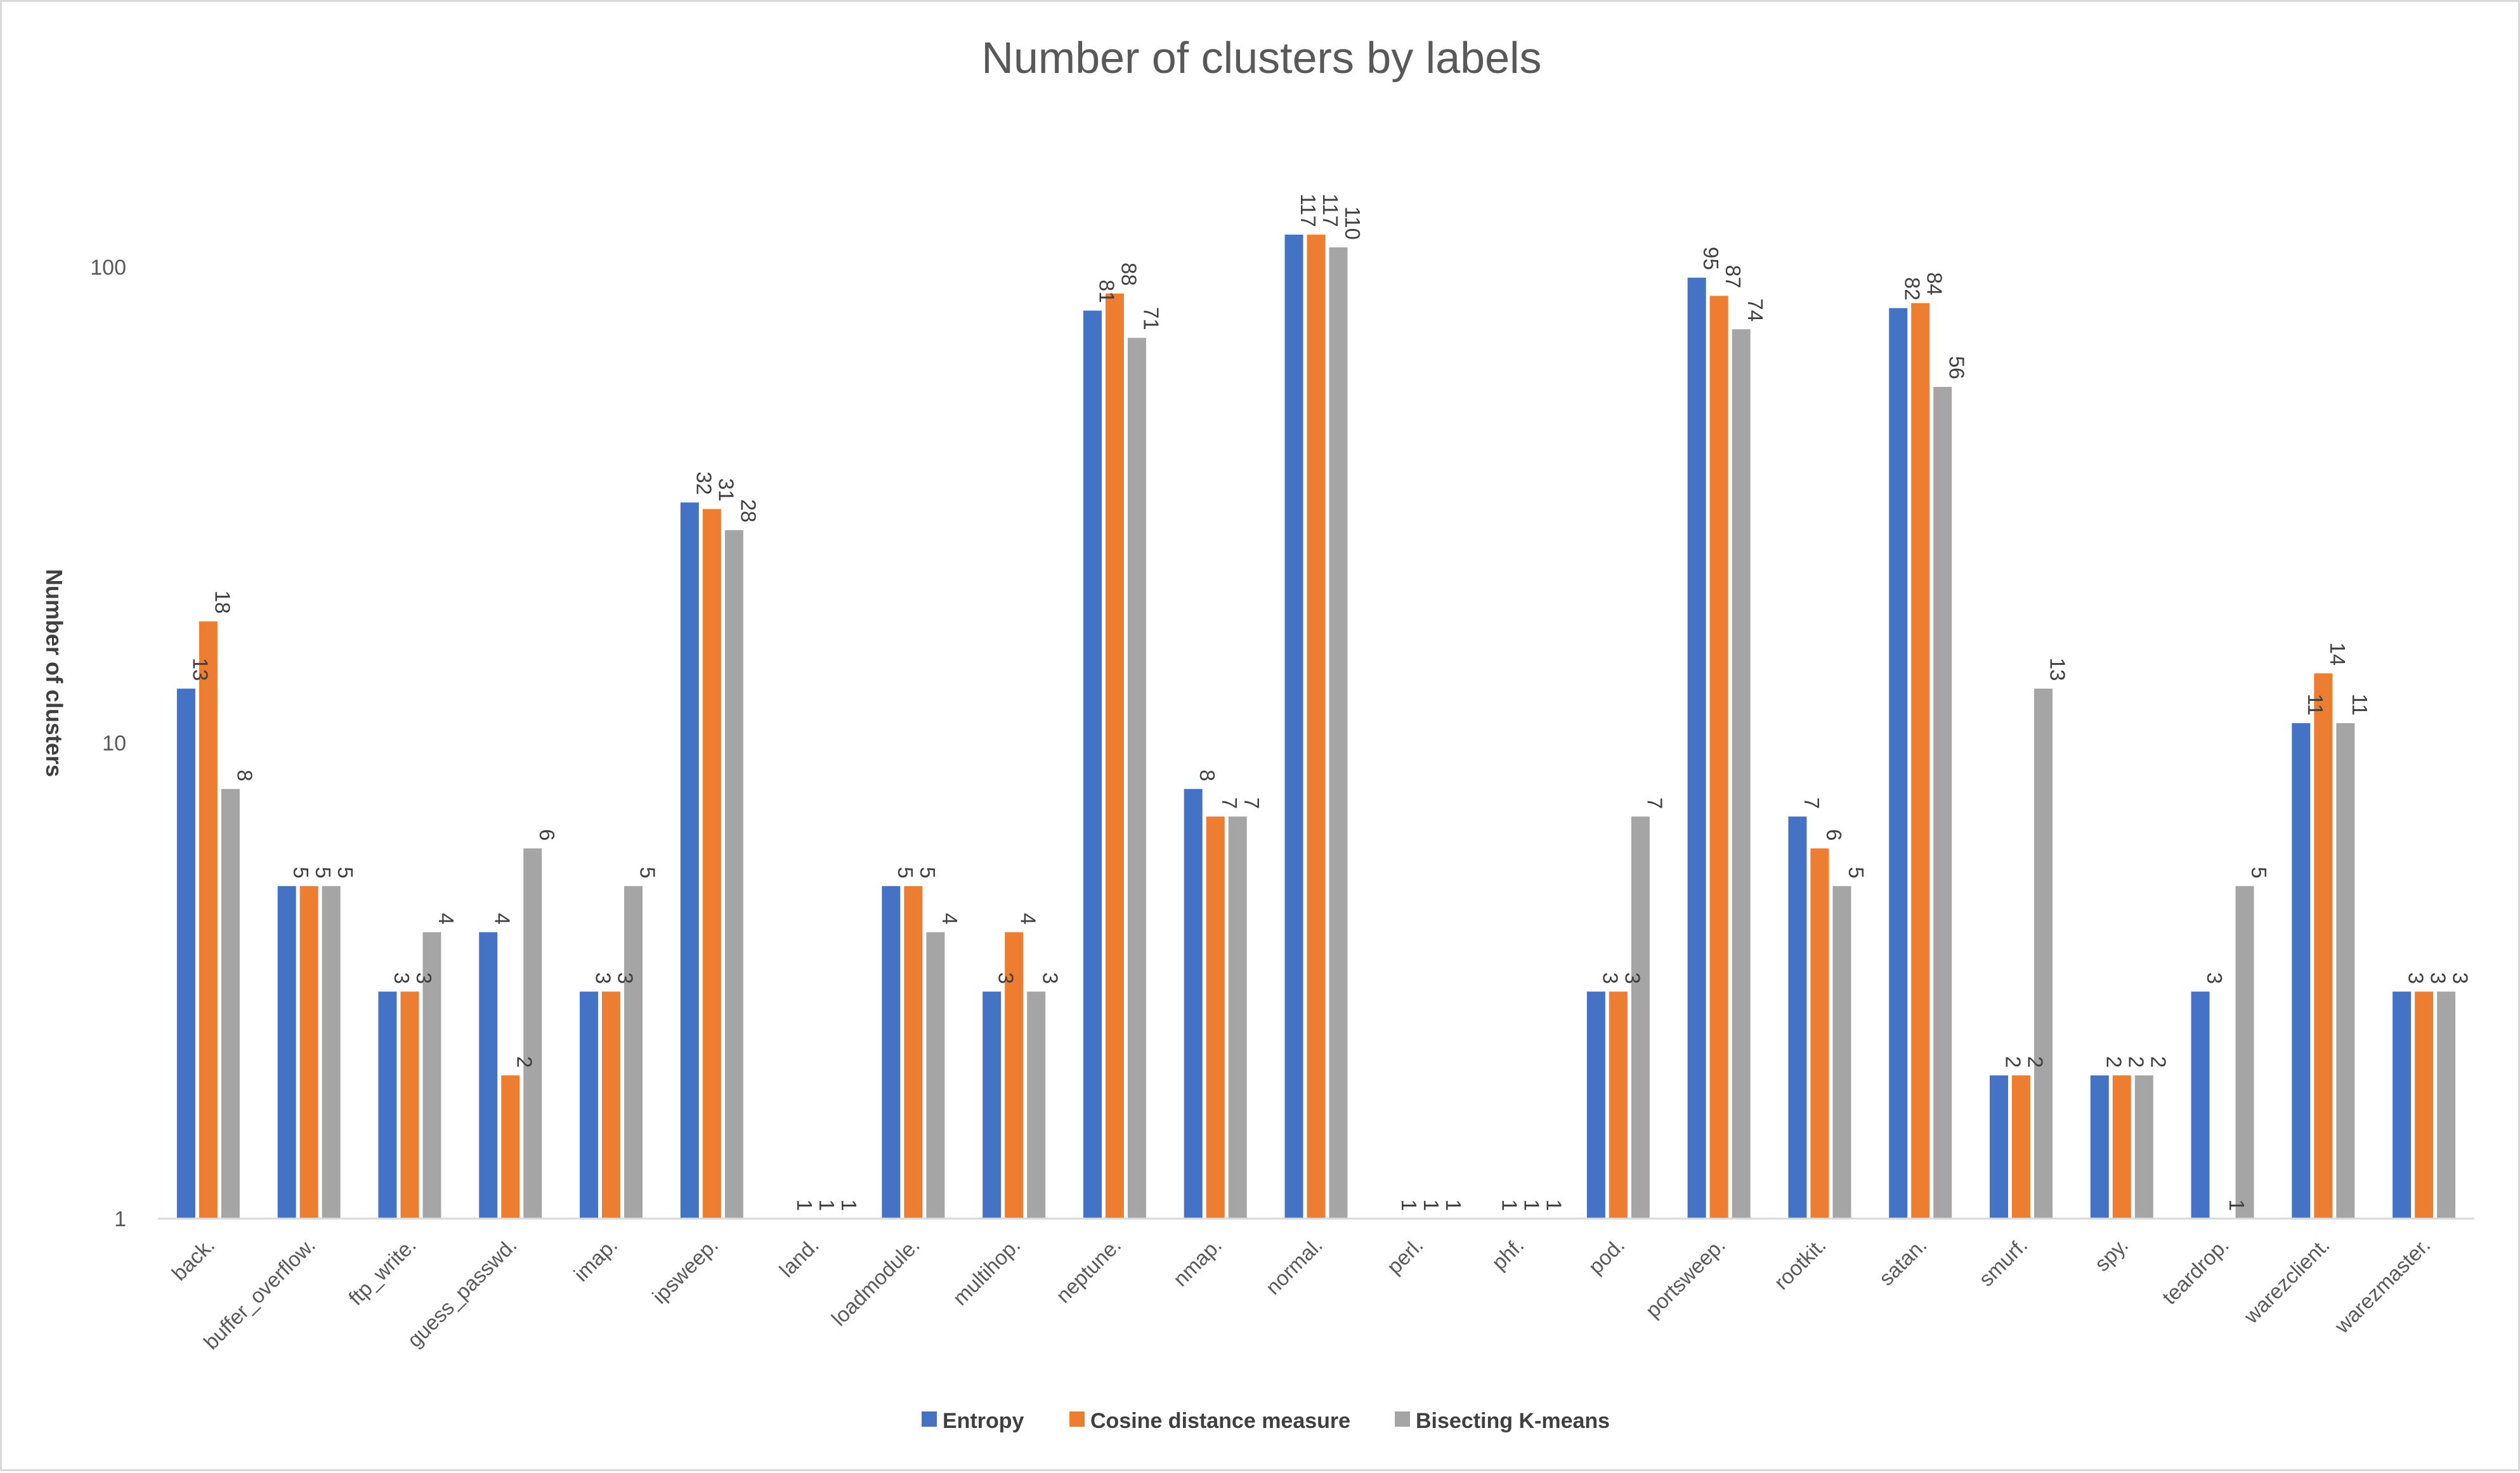 The height and width of the screenshot is (1473, 2520). What do you see at coordinates (114, 743) in the screenshot?
I see `y-tick-label: 10` at bounding box center [114, 743].